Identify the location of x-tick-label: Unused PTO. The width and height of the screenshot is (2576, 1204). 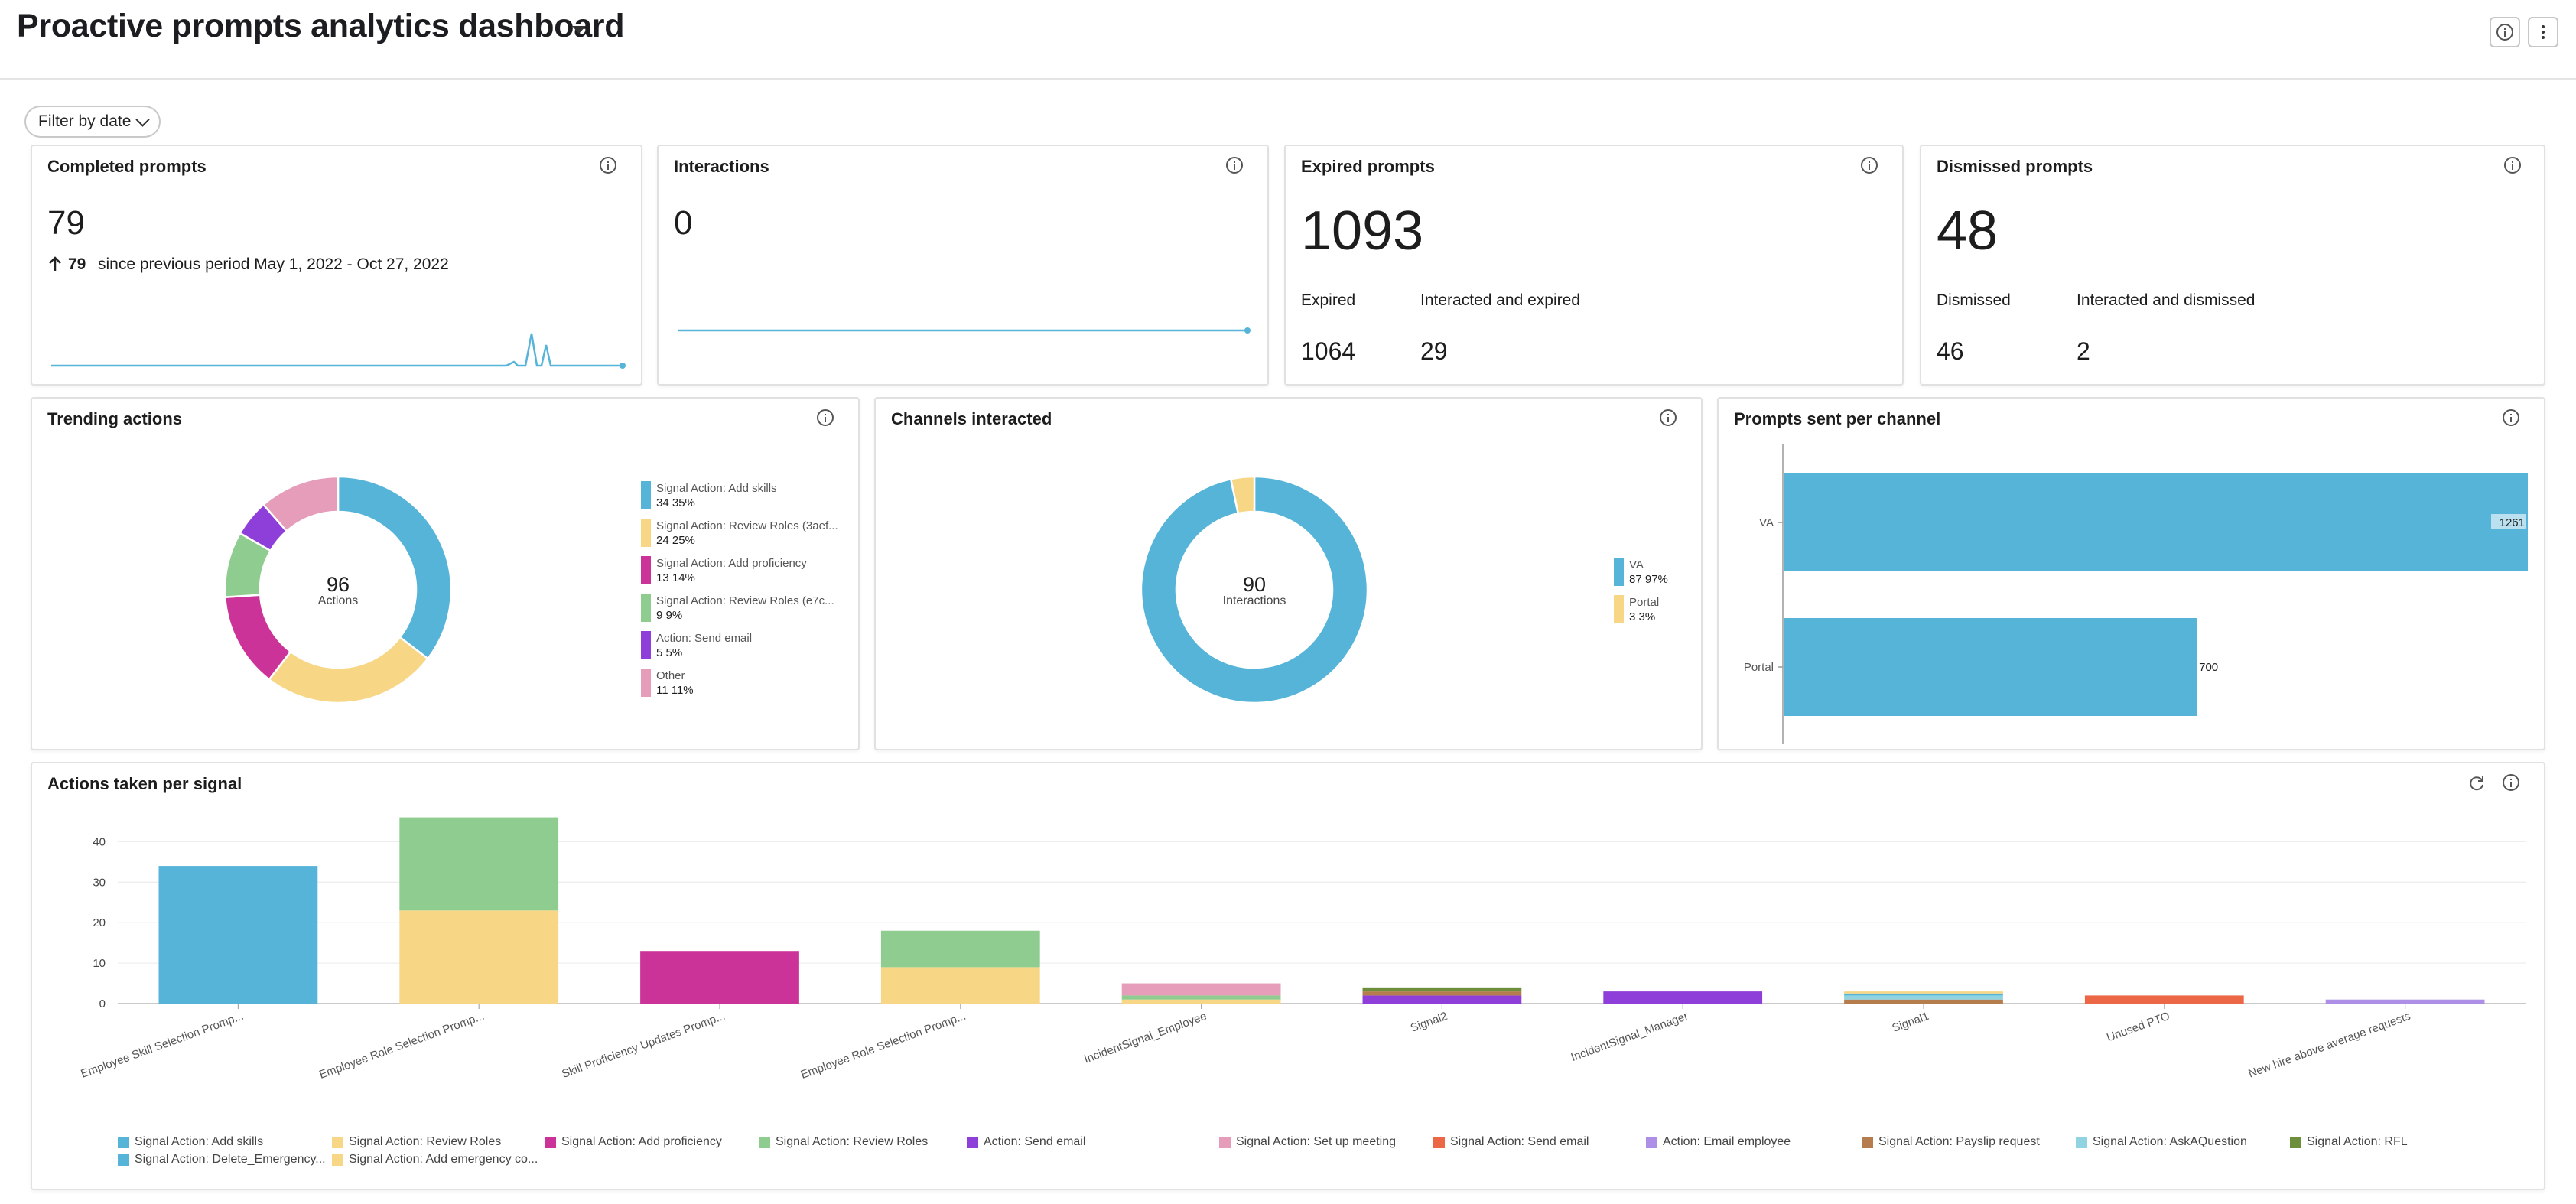
(2138, 1027).